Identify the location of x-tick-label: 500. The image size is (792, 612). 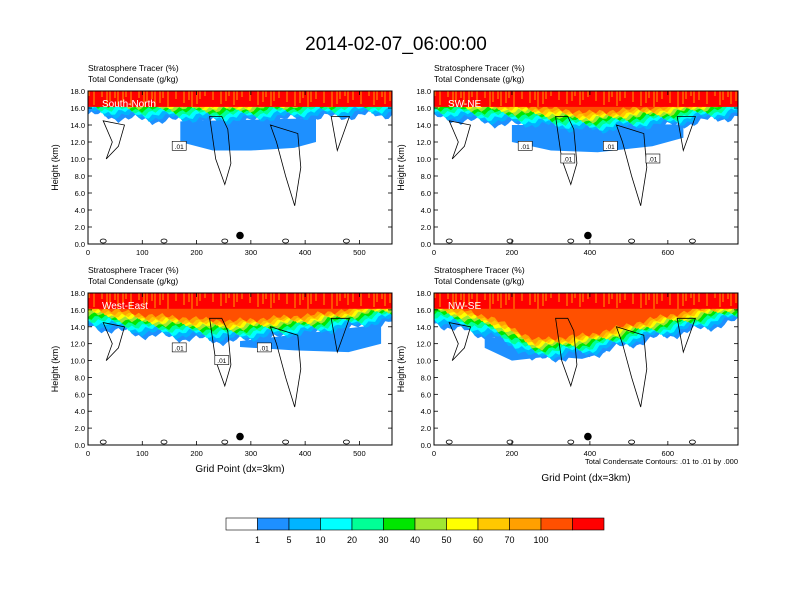
(359, 453).